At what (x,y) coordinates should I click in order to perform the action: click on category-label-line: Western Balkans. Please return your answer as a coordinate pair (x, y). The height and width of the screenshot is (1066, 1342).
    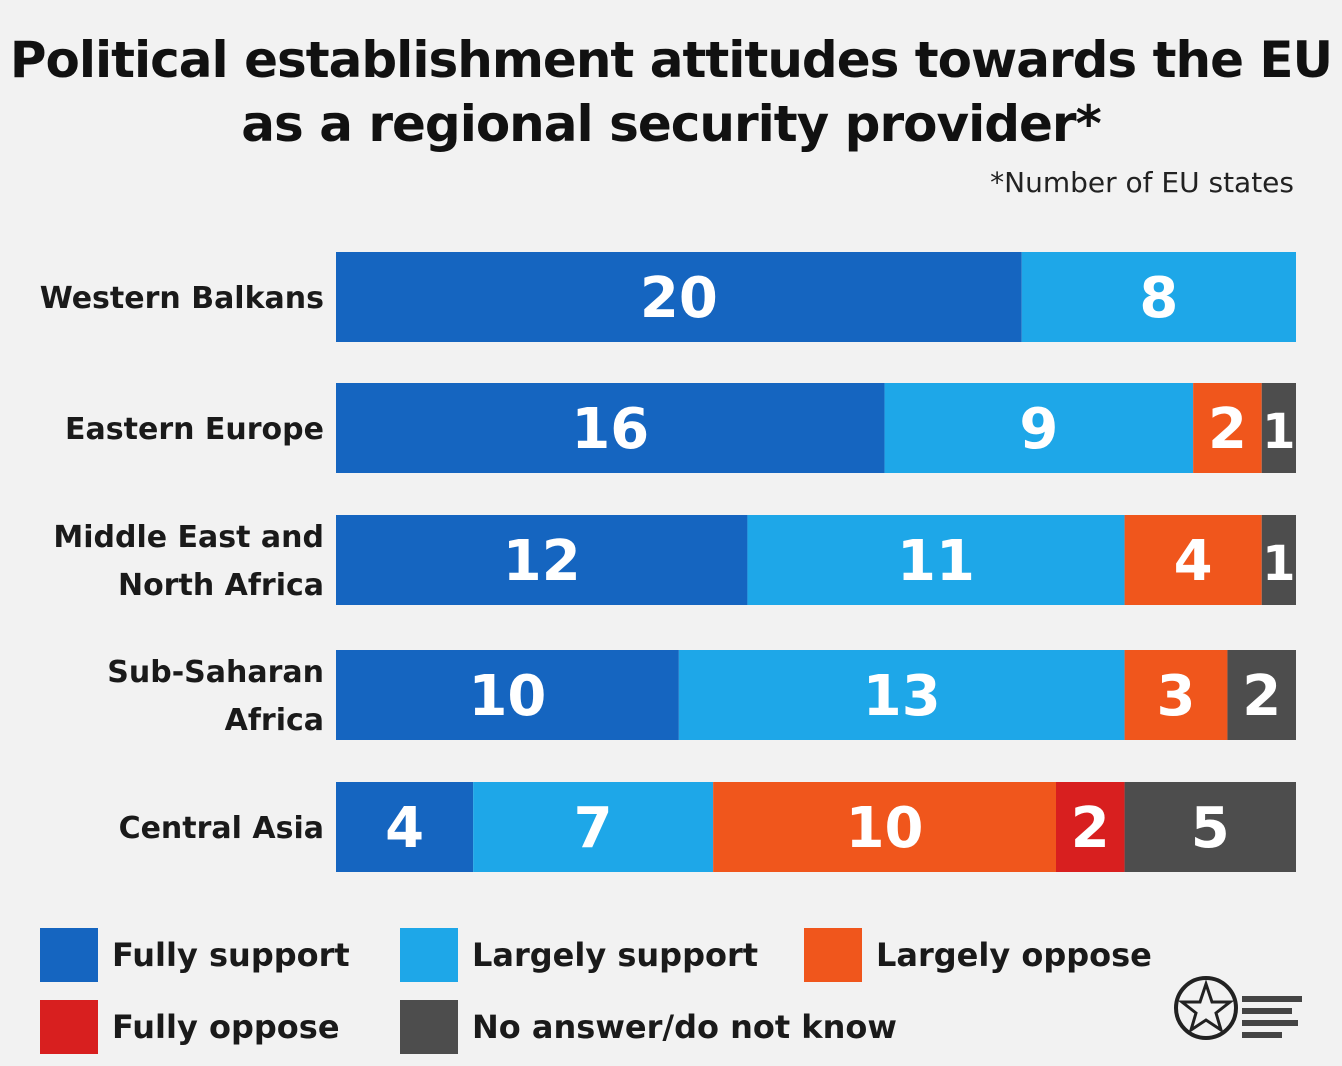
    Looking at the image, I should click on (182, 298).